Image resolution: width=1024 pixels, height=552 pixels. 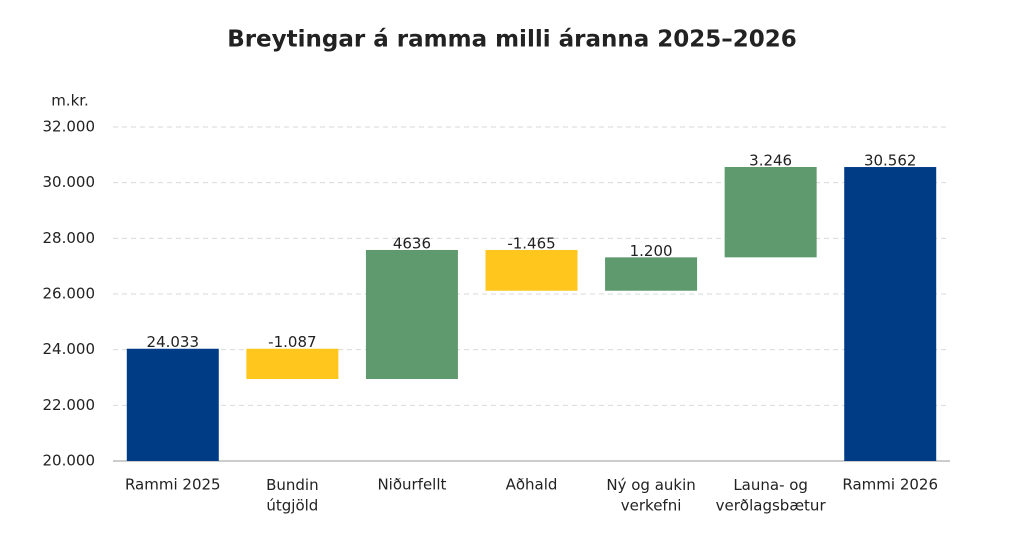 What do you see at coordinates (531, 243) in the screenshot?
I see `value-label: -1.465` at bounding box center [531, 243].